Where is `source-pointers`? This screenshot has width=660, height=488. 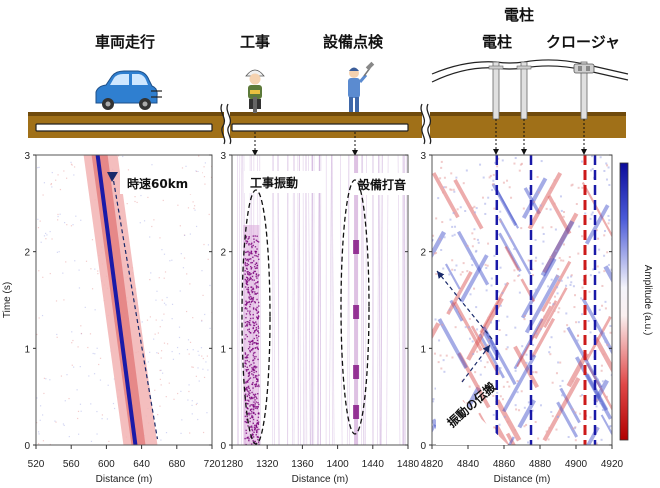 source-pointers is located at coordinates (419, 137).